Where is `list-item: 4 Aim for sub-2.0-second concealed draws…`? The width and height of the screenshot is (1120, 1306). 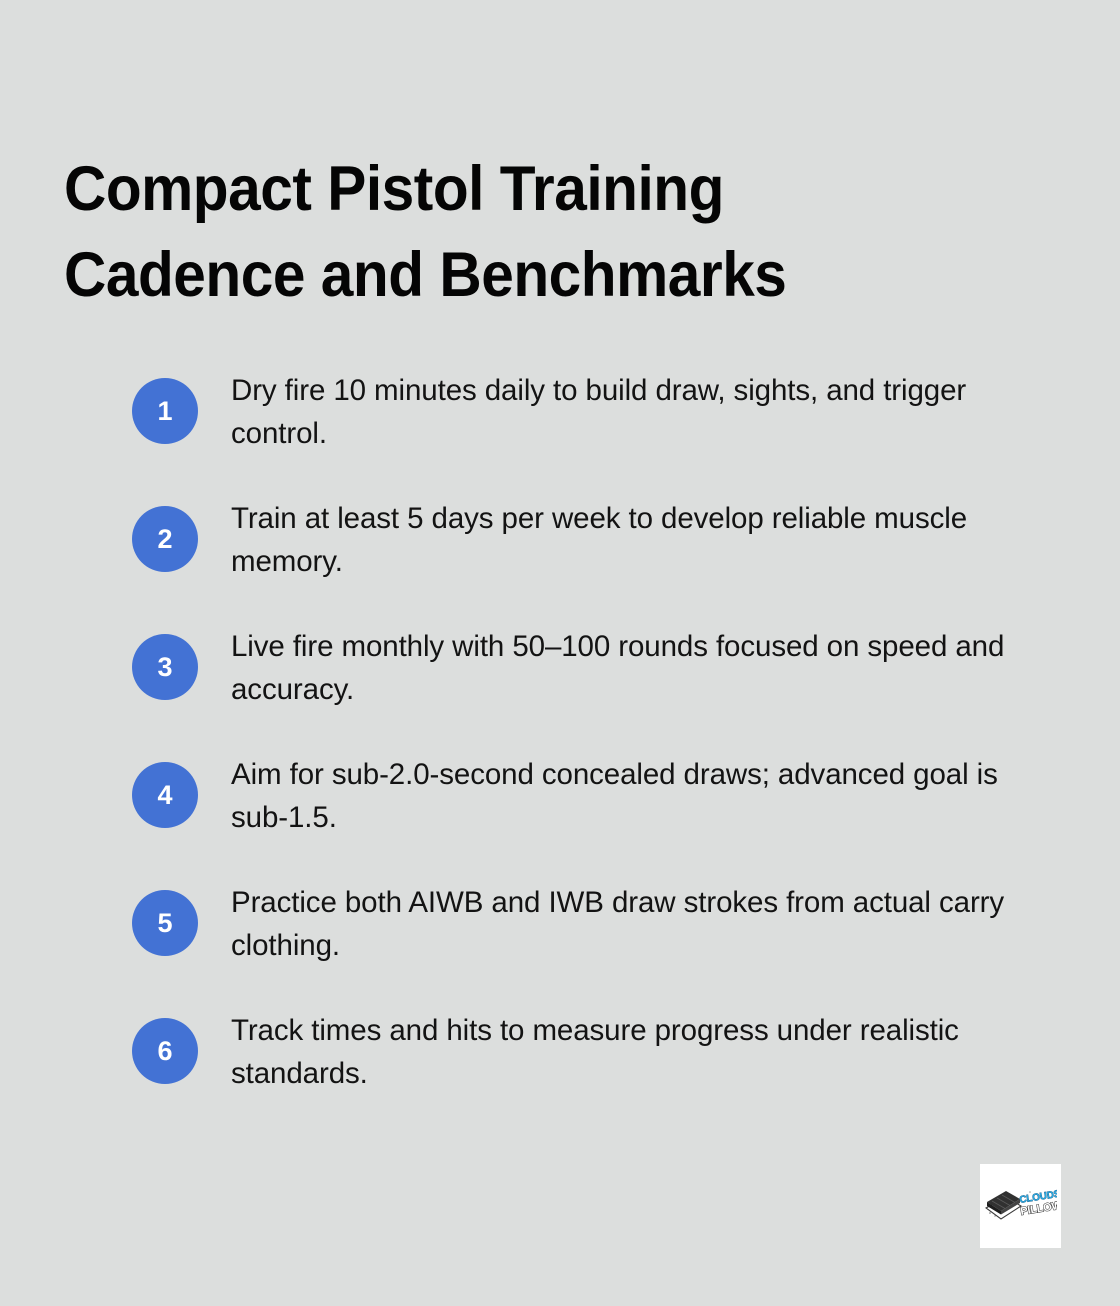
list-item: 4 Aim for sub-2.0-second concealed draws… is located at coordinates (592, 796).